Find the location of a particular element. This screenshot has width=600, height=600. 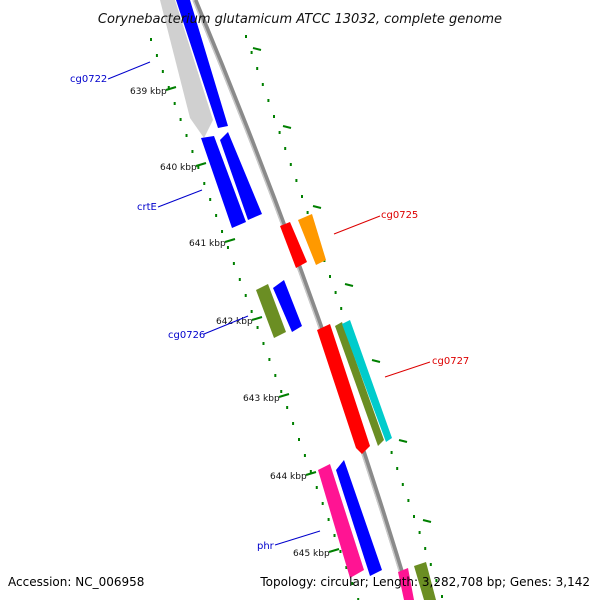

kbp-tick-label: 639 kbp is located at coordinates (148, 92).